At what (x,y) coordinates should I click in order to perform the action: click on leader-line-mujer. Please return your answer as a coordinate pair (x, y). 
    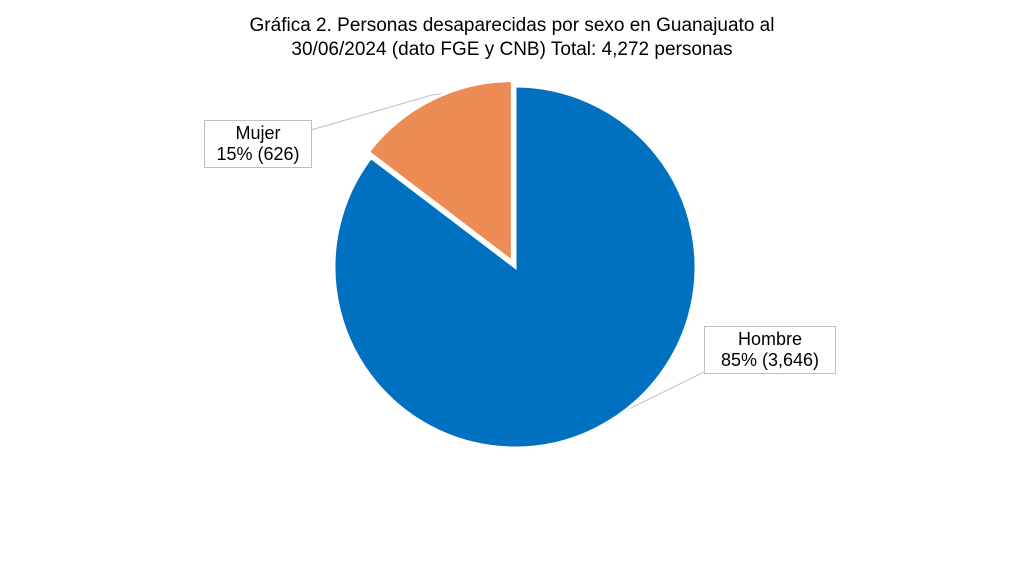
    Looking at the image, I should click on (374, 112).